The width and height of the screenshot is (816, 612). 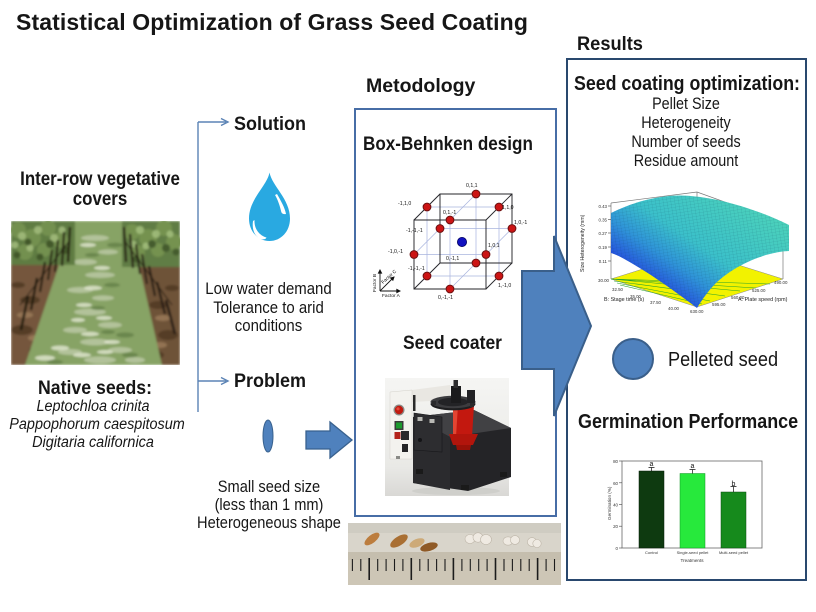 I want to click on svg-text: 60, so click(x=615, y=483).